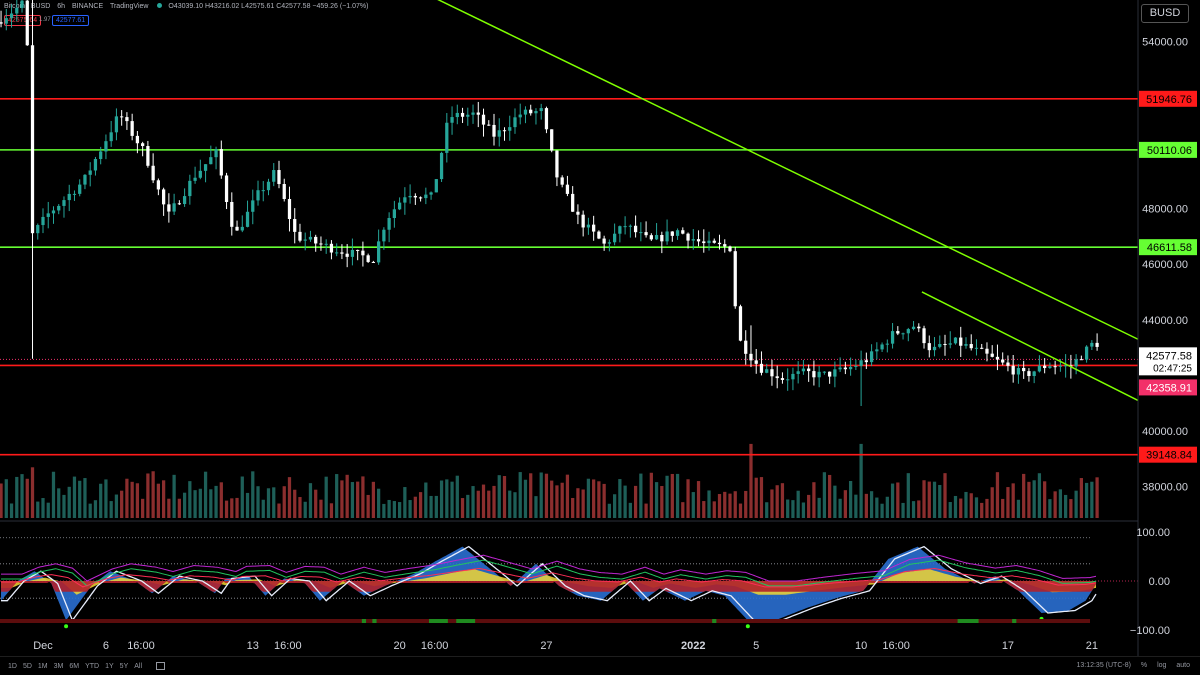 The width and height of the screenshot is (1200, 675). What do you see at coordinates (1168, 387) in the screenshot?
I see `pink-price-tag` at bounding box center [1168, 387].